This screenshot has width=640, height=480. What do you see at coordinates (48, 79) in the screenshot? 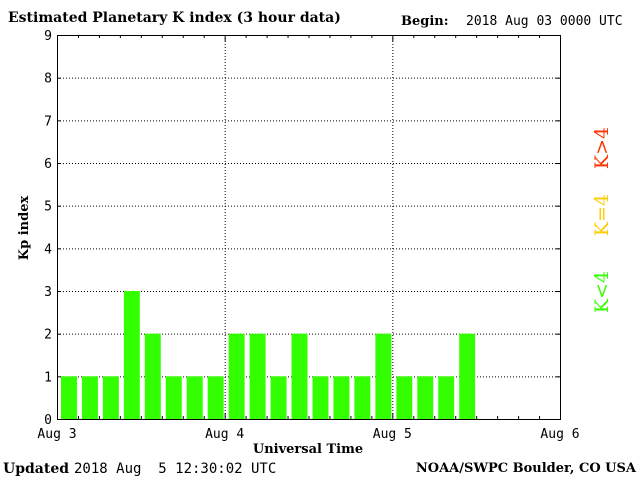
I see `y-tick-label: 8` at bounding box center [48, 79].